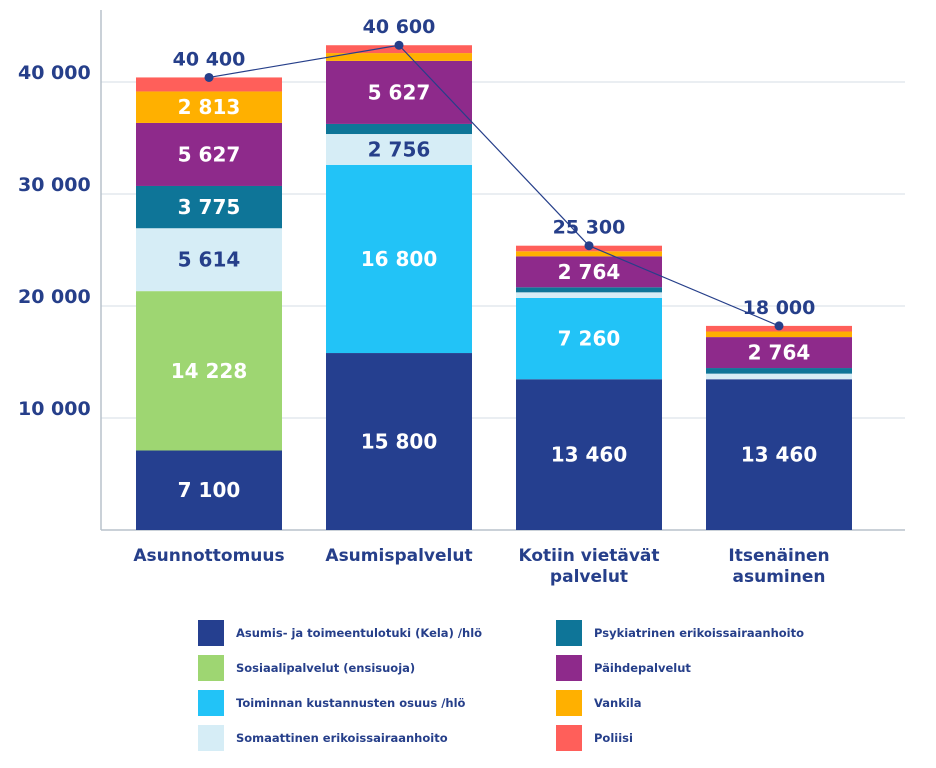 Image resolution: width=936 pixels, height=768 pixels. Describe the element at coordinates (699, 633) in the screenshot. I see `legend-label: Psykiatrinen erikoissairaanhoito` at that location.